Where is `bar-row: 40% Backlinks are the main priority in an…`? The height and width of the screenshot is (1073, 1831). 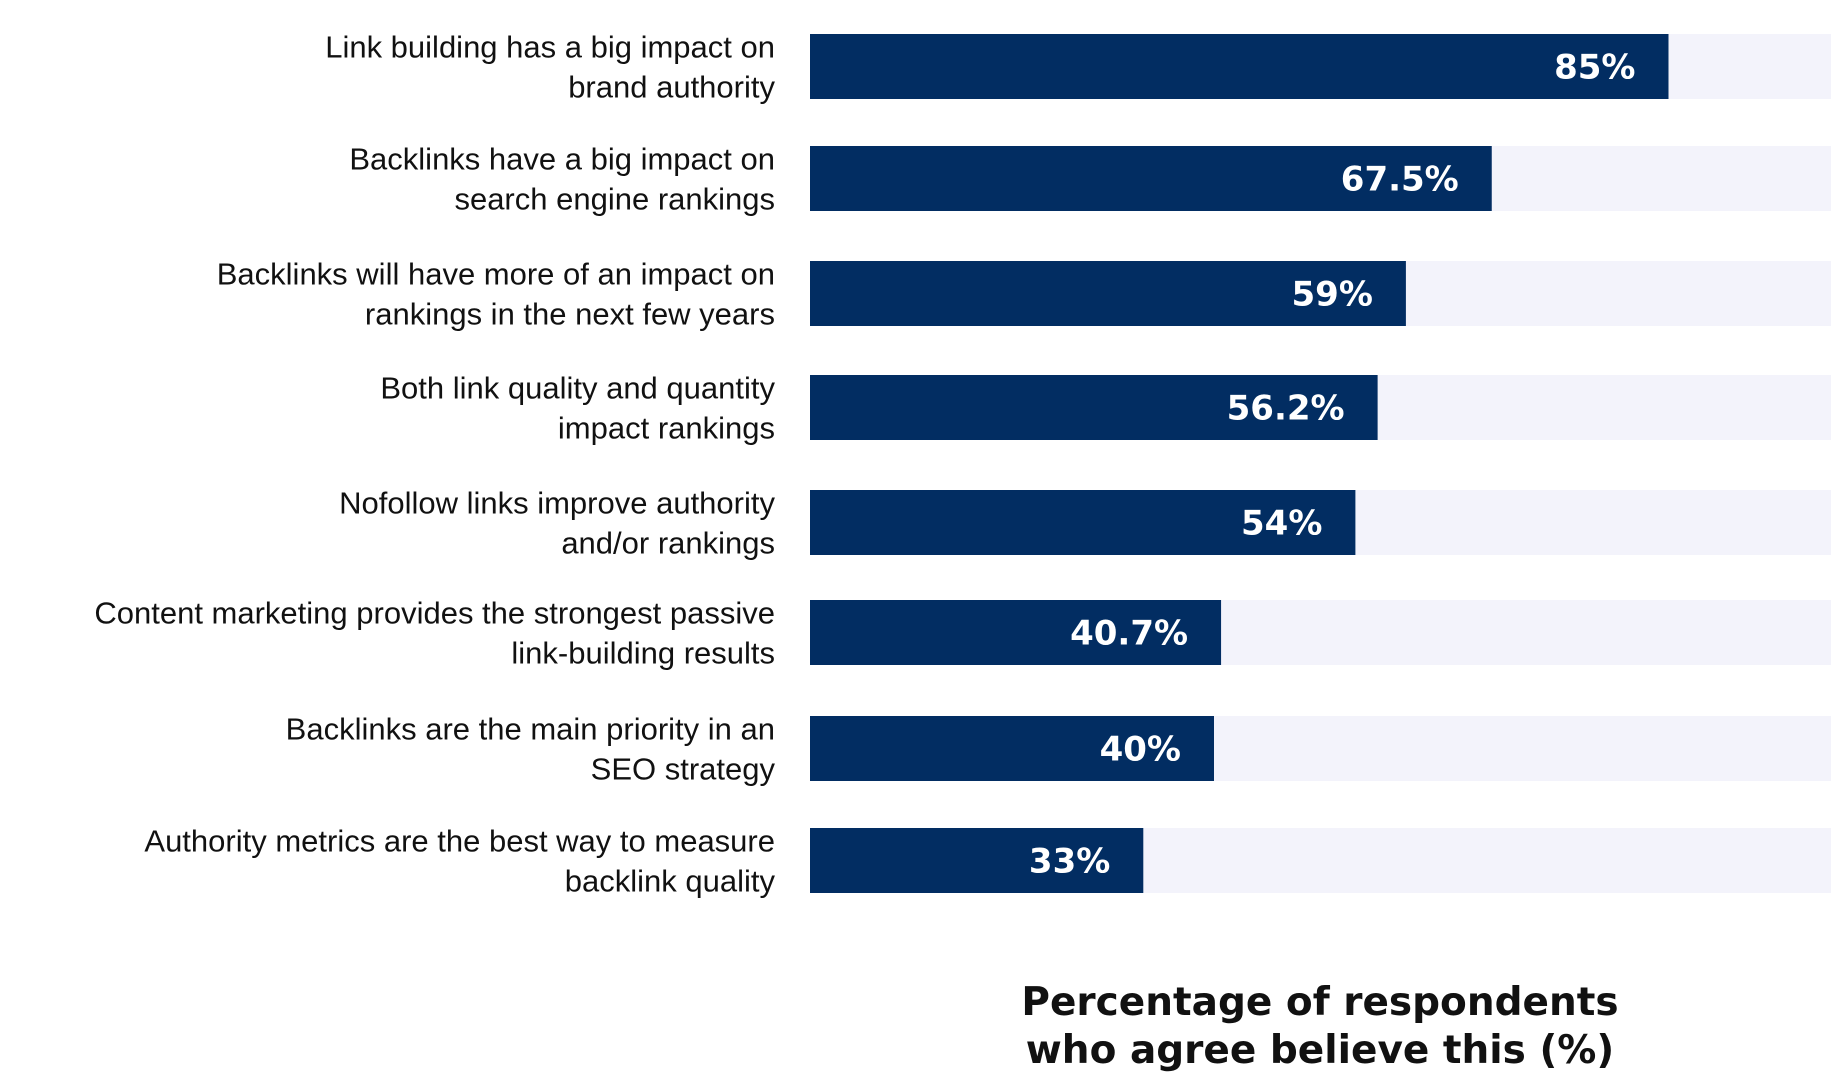 bar-row: 40% Backlinks are the main priority in an… is located at coordinates (1058, 749).